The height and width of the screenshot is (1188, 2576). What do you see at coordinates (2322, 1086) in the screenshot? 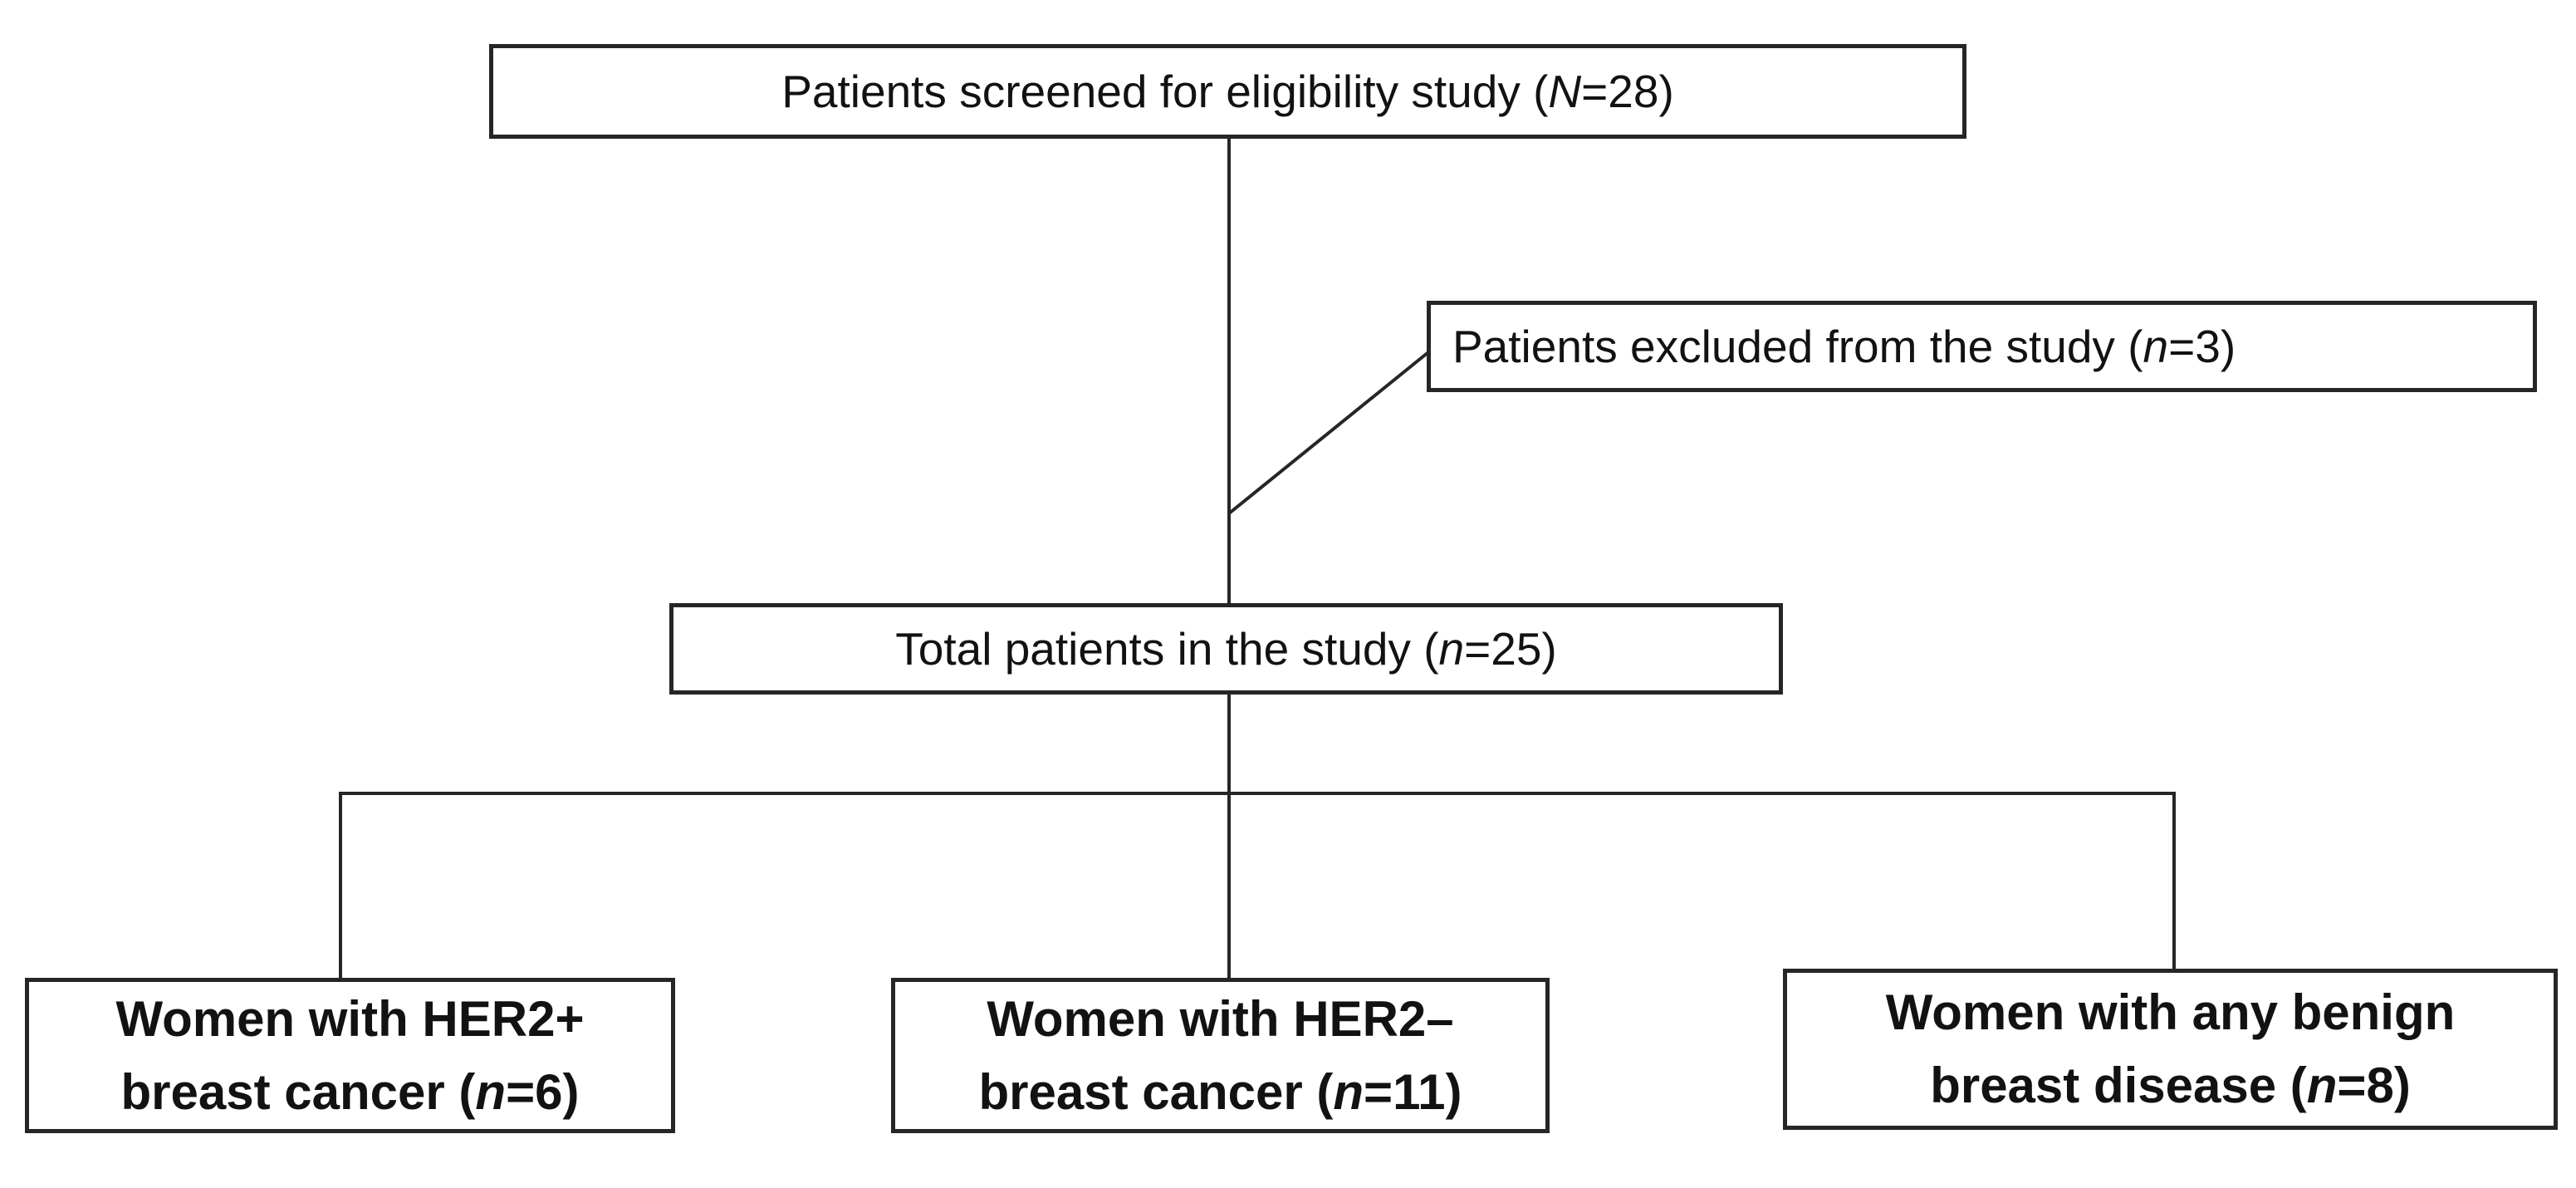
I see `node-benign-n-variable: n` at bounding box center [2322, 1086].